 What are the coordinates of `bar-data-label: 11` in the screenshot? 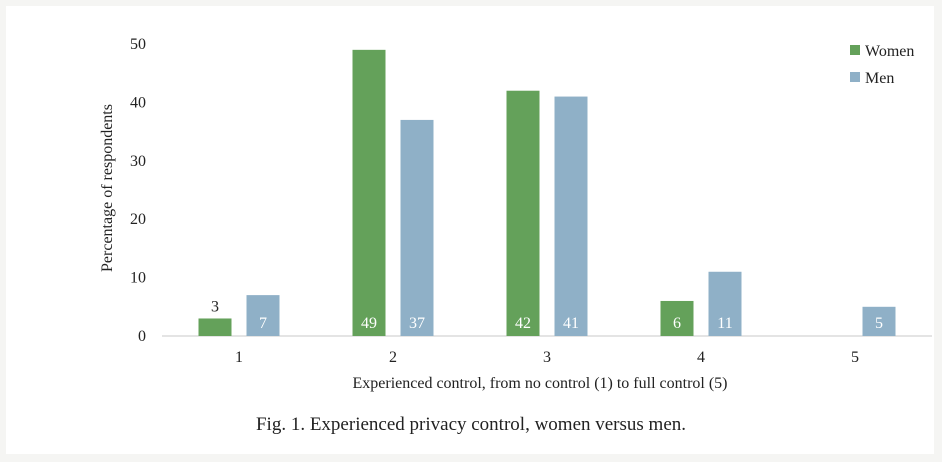 It's located at (724, 323).